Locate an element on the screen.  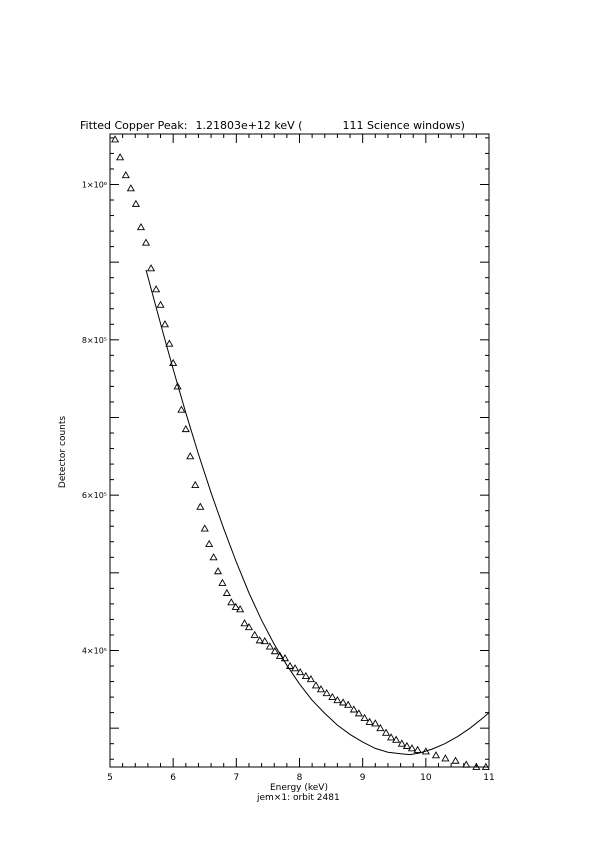
y-tick-label: 6×10⁵ is located at coordinates (94, 495).